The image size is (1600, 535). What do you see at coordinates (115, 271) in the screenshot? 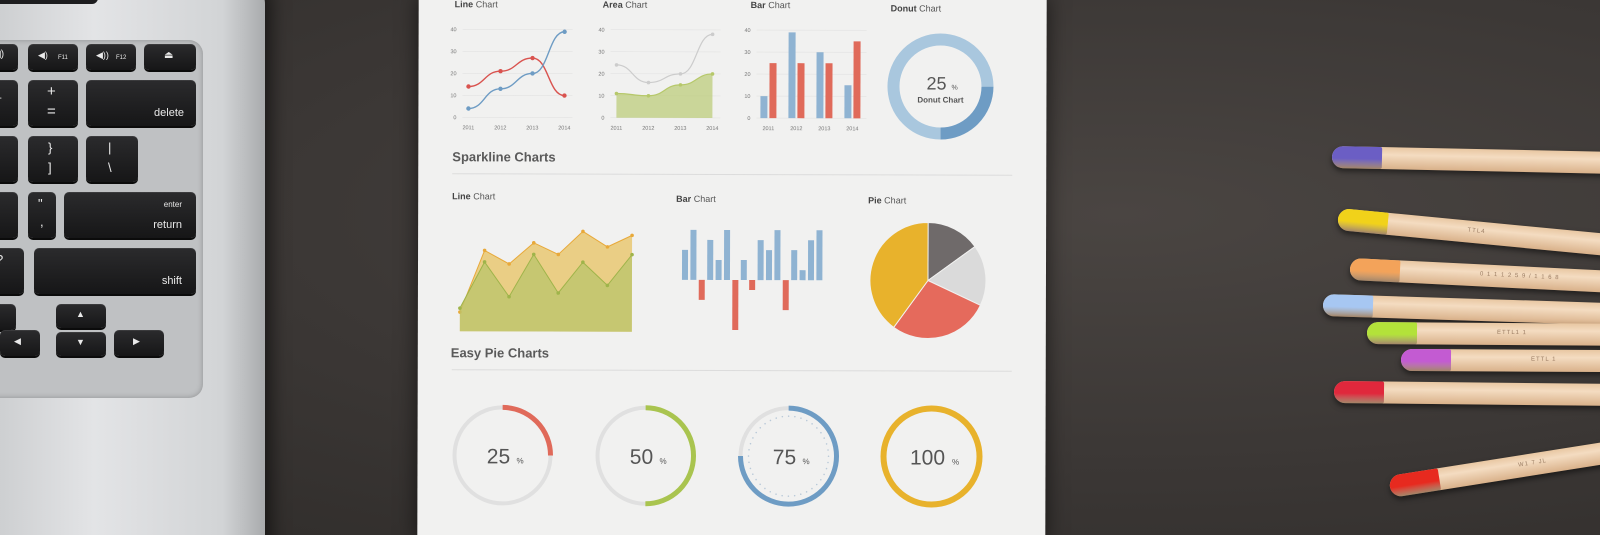
I see `key-shift: shift` at bounding box center [115, 271].